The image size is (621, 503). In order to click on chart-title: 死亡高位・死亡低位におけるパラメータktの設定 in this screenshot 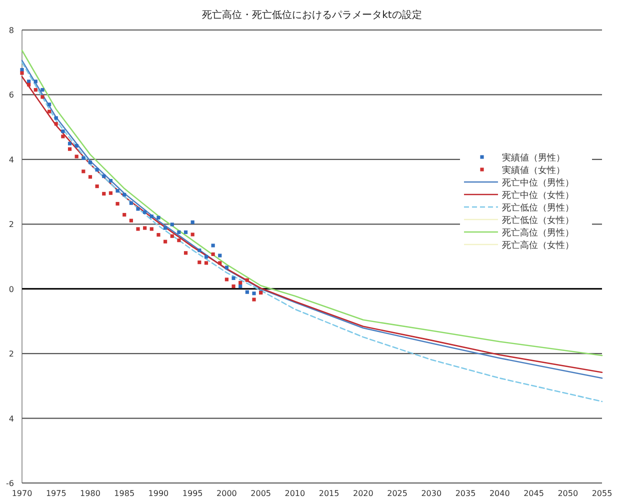, I will do `click(312, 15)`.